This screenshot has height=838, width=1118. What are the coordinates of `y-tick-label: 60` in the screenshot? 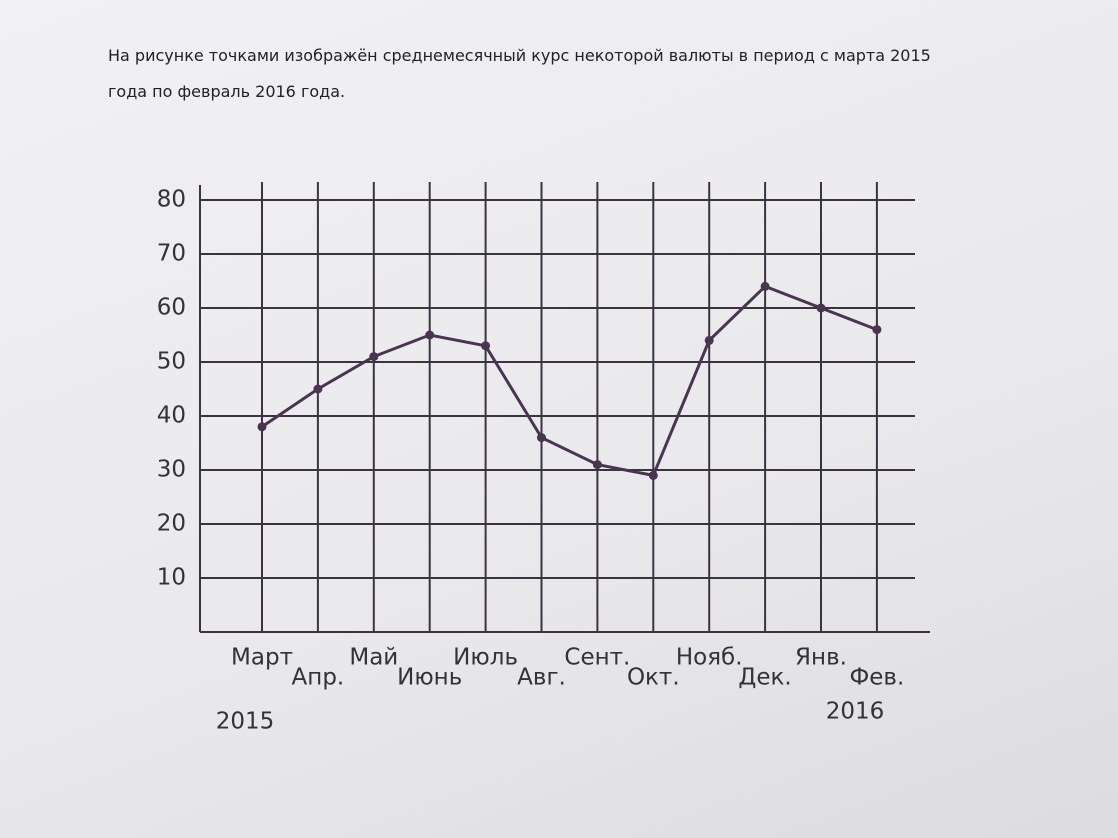 It's located at (171, 308).